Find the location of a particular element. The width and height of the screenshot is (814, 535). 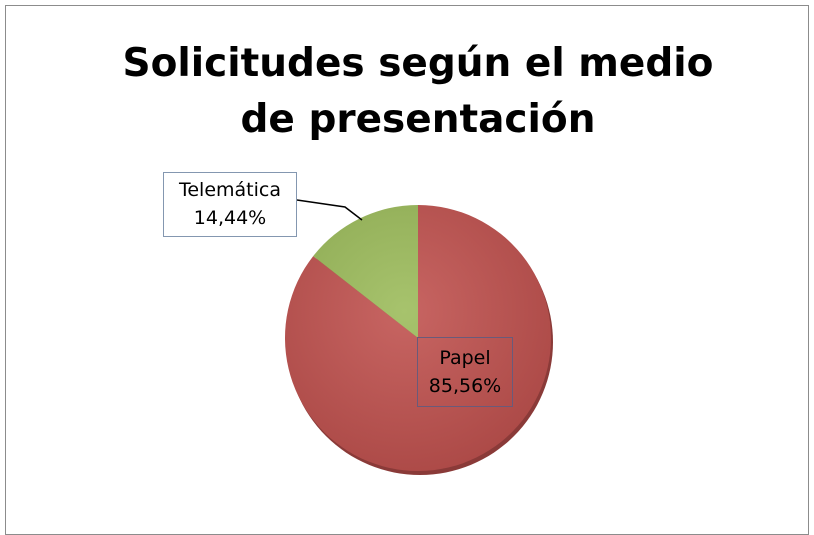

label-name: Telemática is located at coordinates (229, 190).